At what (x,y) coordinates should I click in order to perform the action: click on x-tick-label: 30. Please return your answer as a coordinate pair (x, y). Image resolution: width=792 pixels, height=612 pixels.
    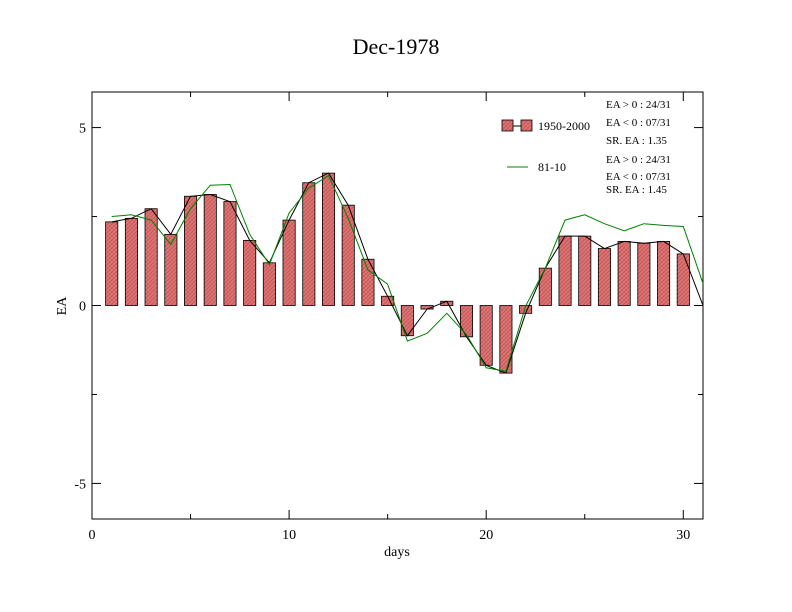
    Looking at the image, I should click on (683, 535).